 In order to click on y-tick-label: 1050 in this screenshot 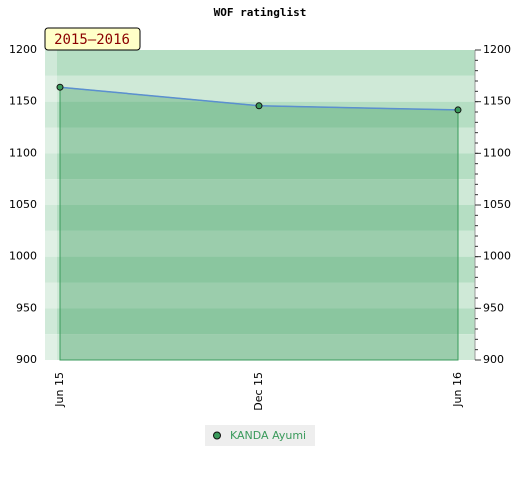, I will do `click(23, 204)`.